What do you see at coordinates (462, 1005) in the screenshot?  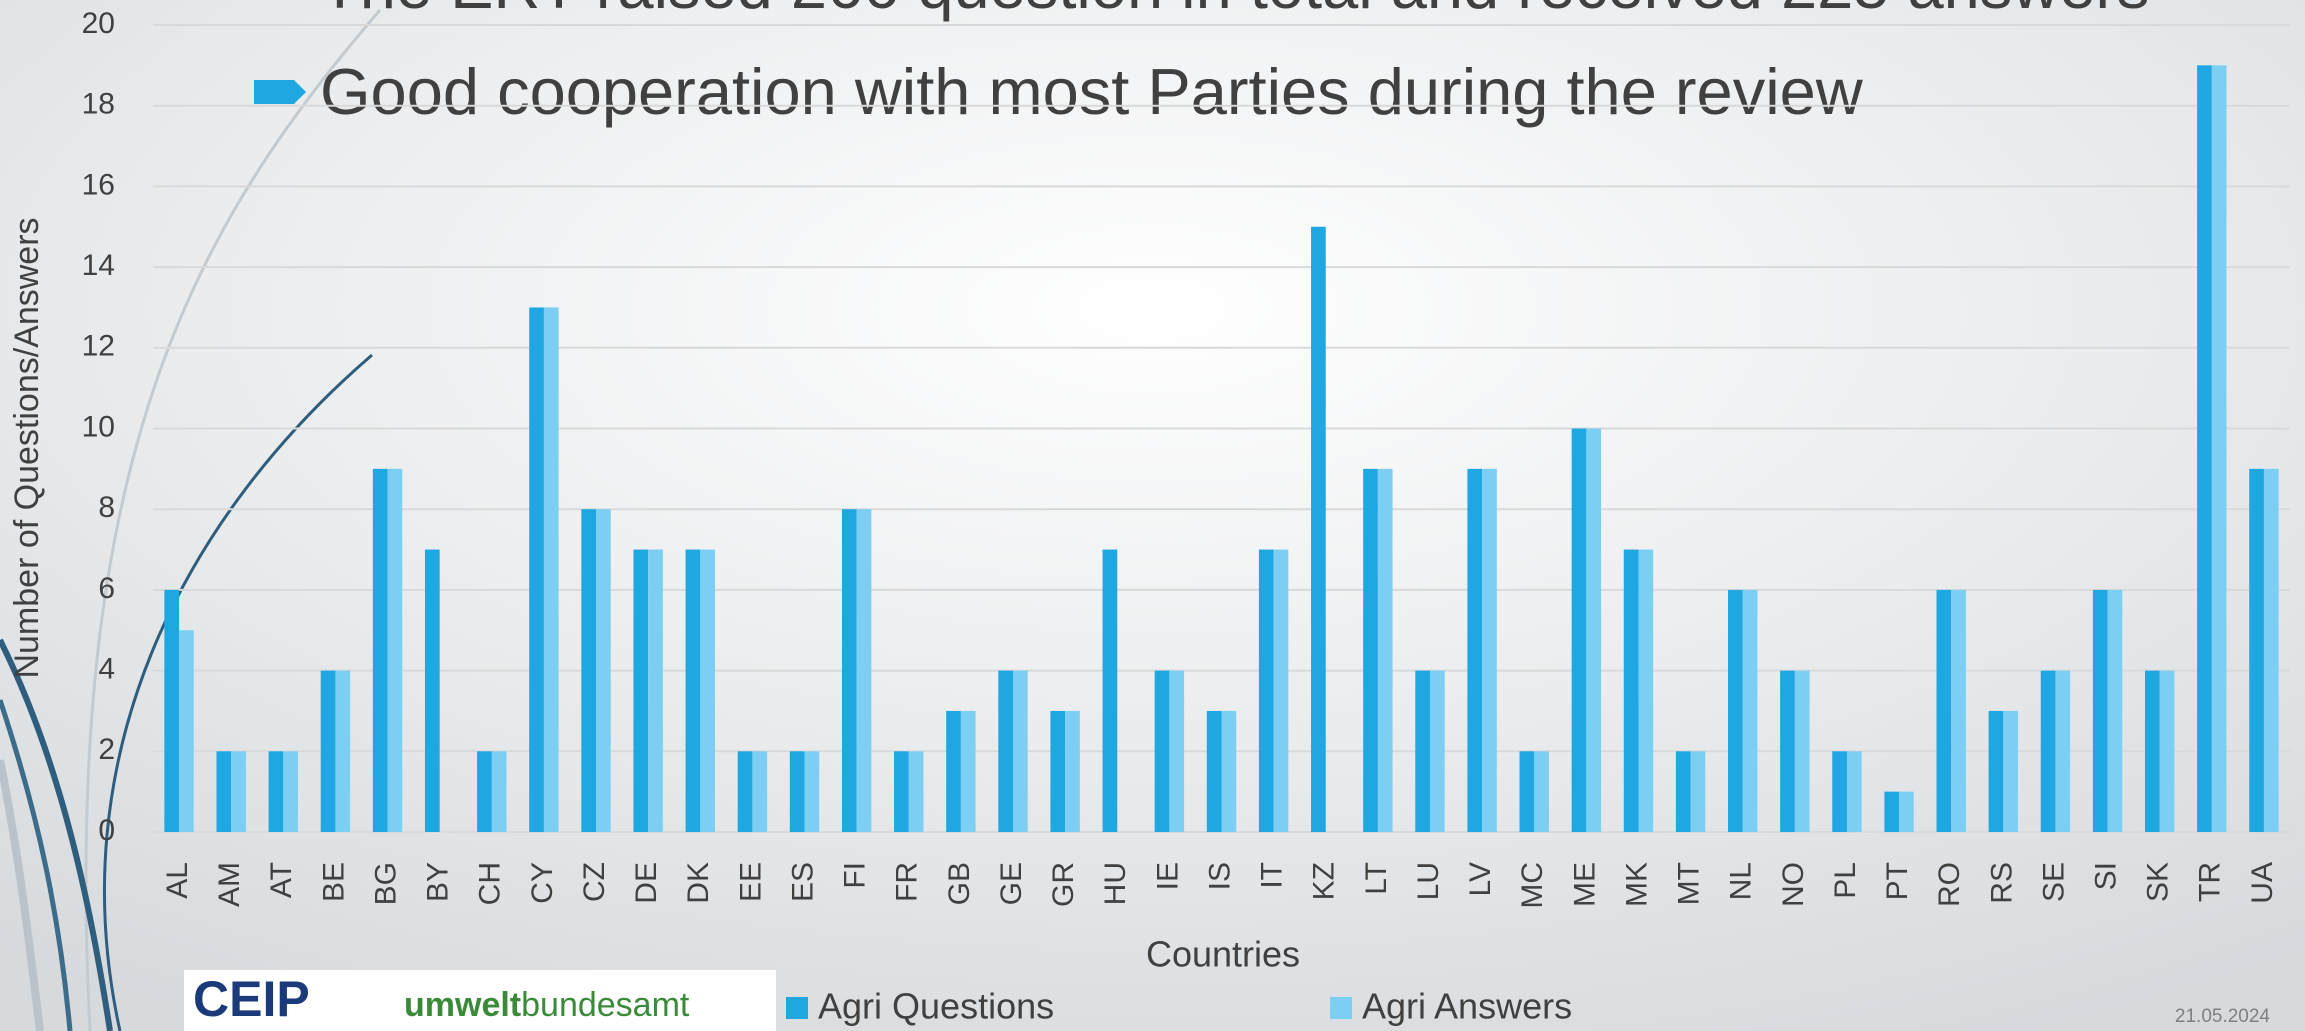 I see `logo-umwelt: umwelt` at bounding box center [462, 1005].